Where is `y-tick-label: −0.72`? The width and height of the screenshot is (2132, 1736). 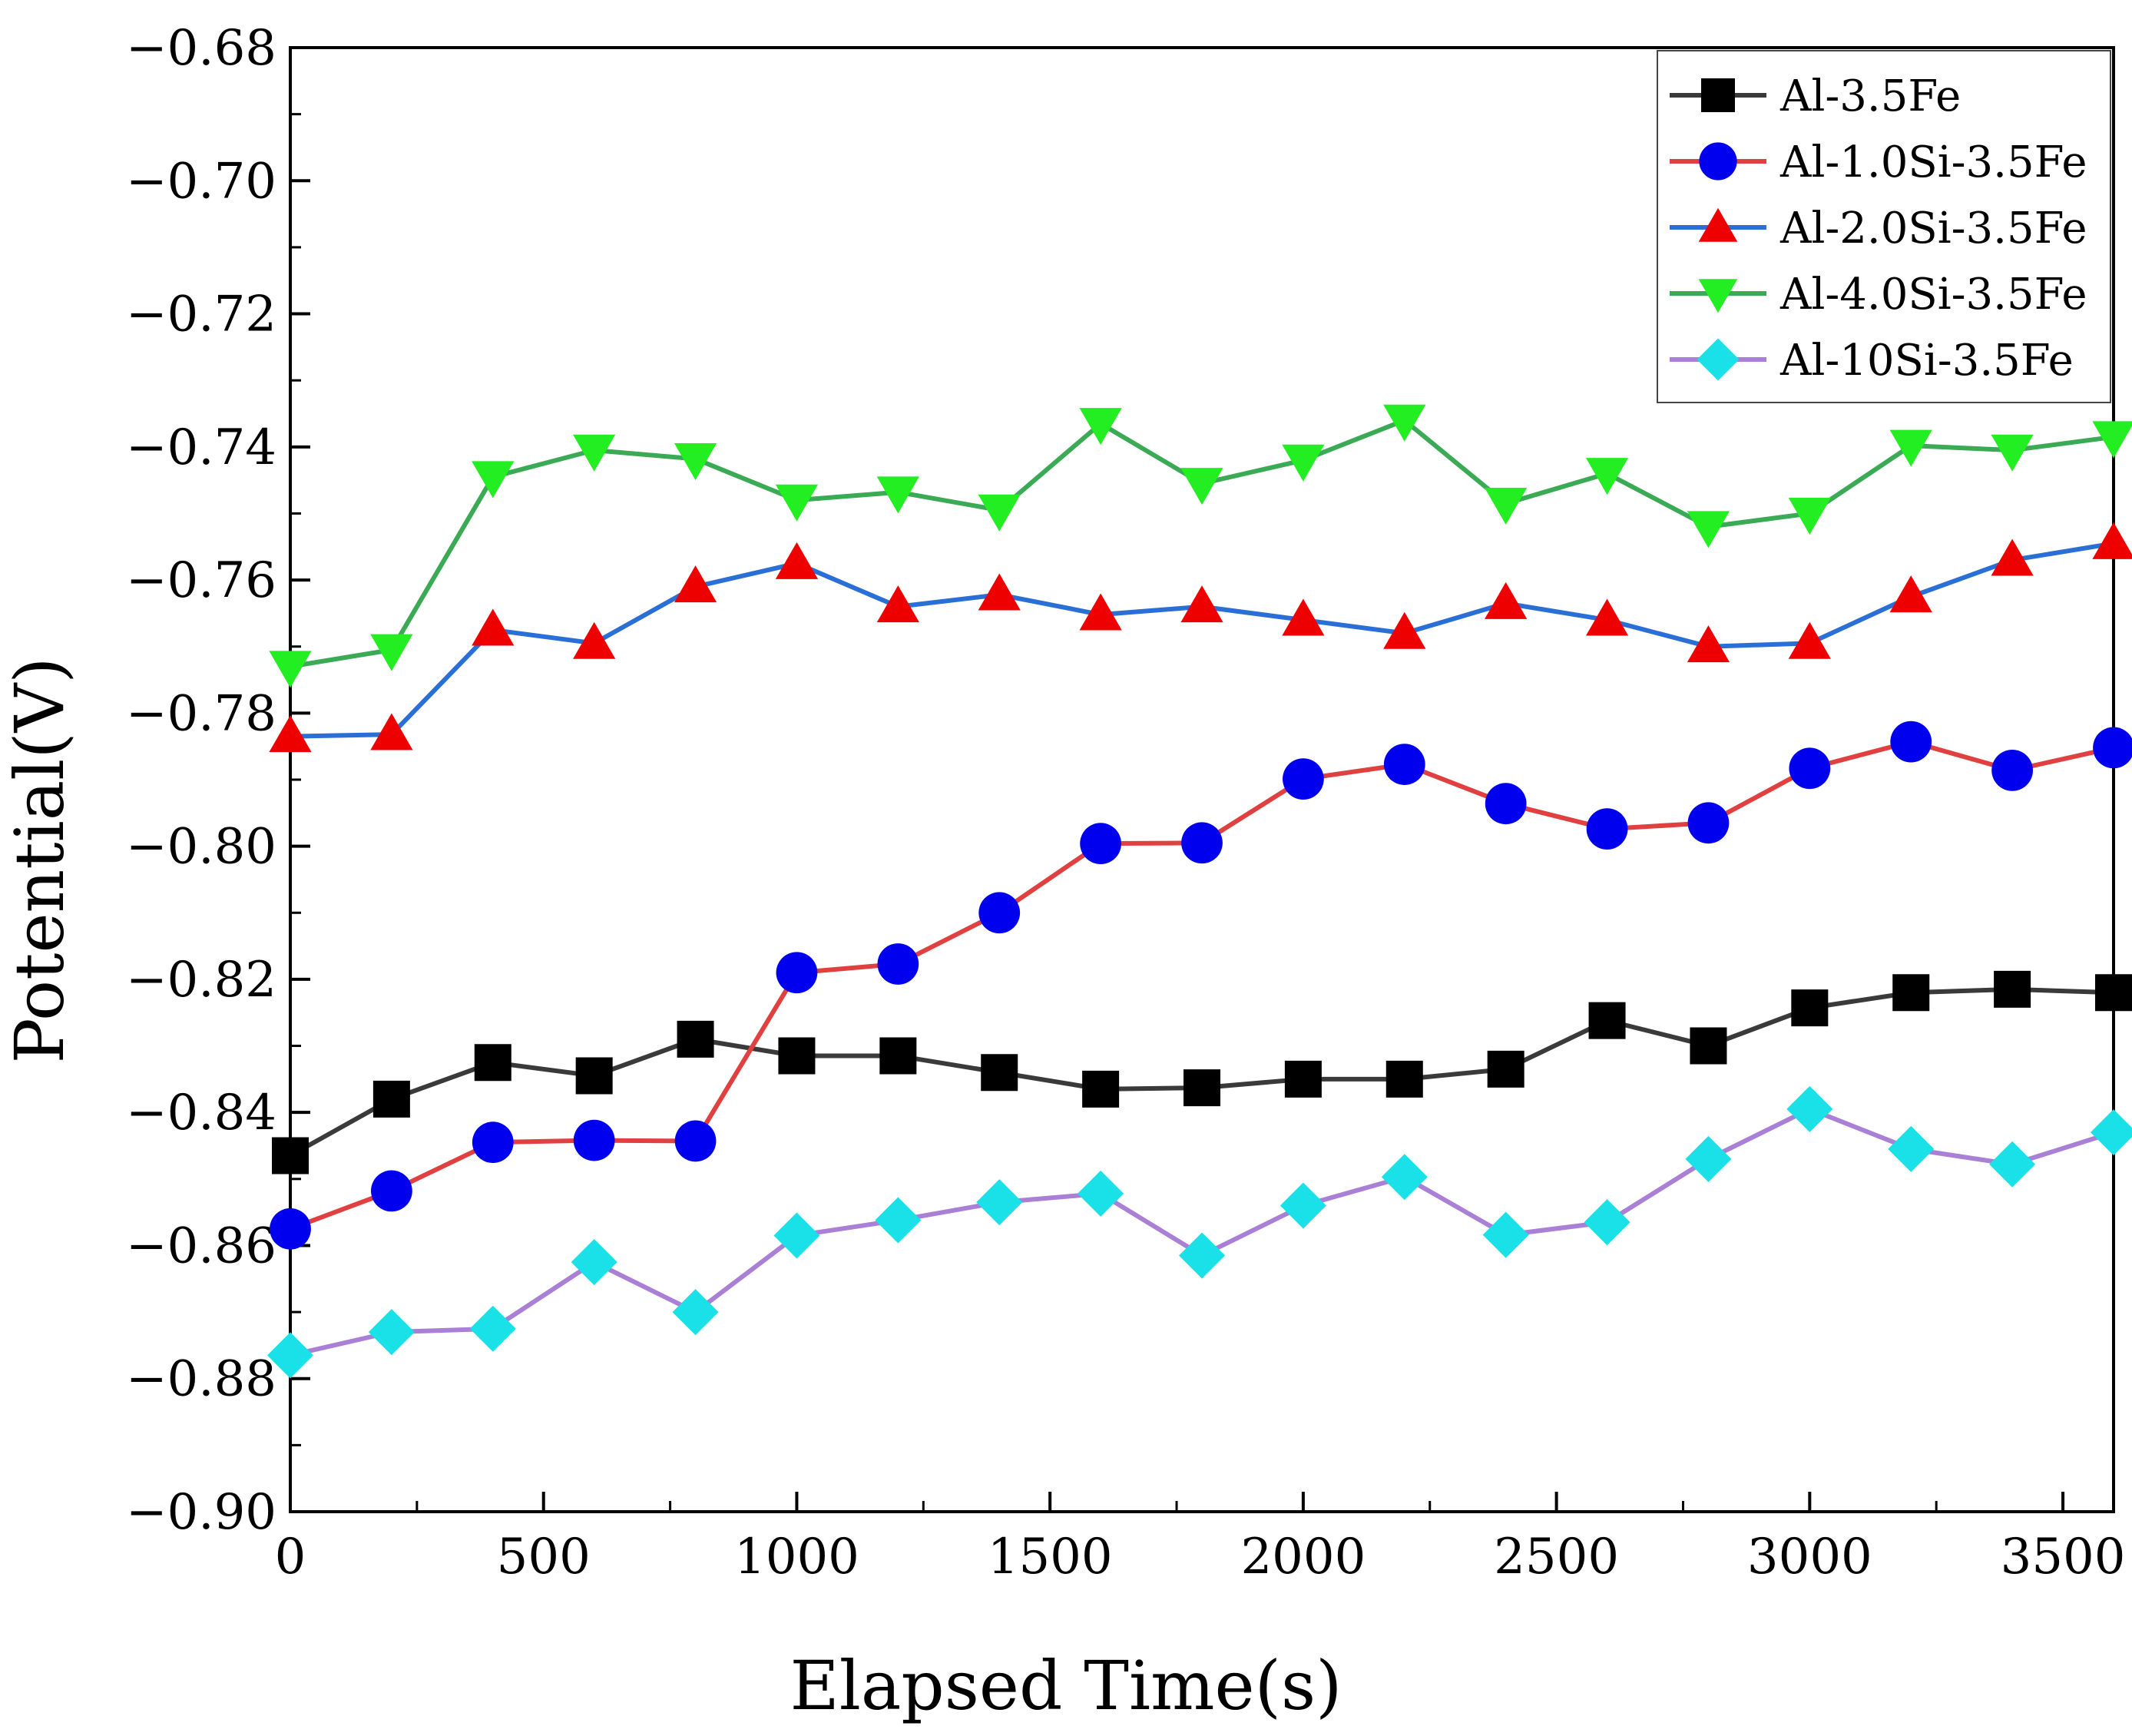
y-tick-label: −0.72 is located at coordinates (201, 315).